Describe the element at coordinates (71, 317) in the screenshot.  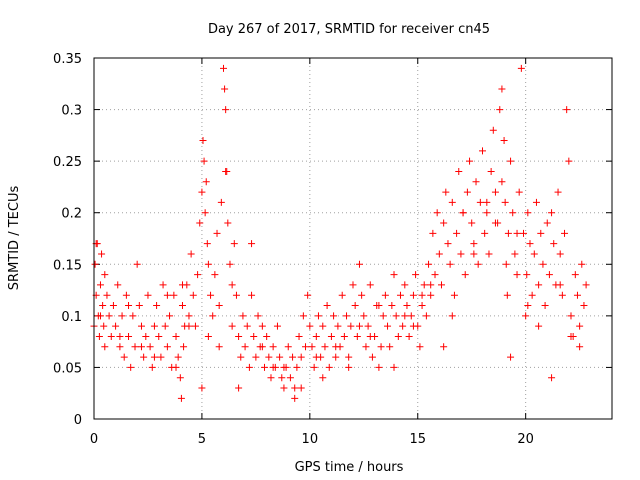
I see `y-tick-label: 0.1` at that location.